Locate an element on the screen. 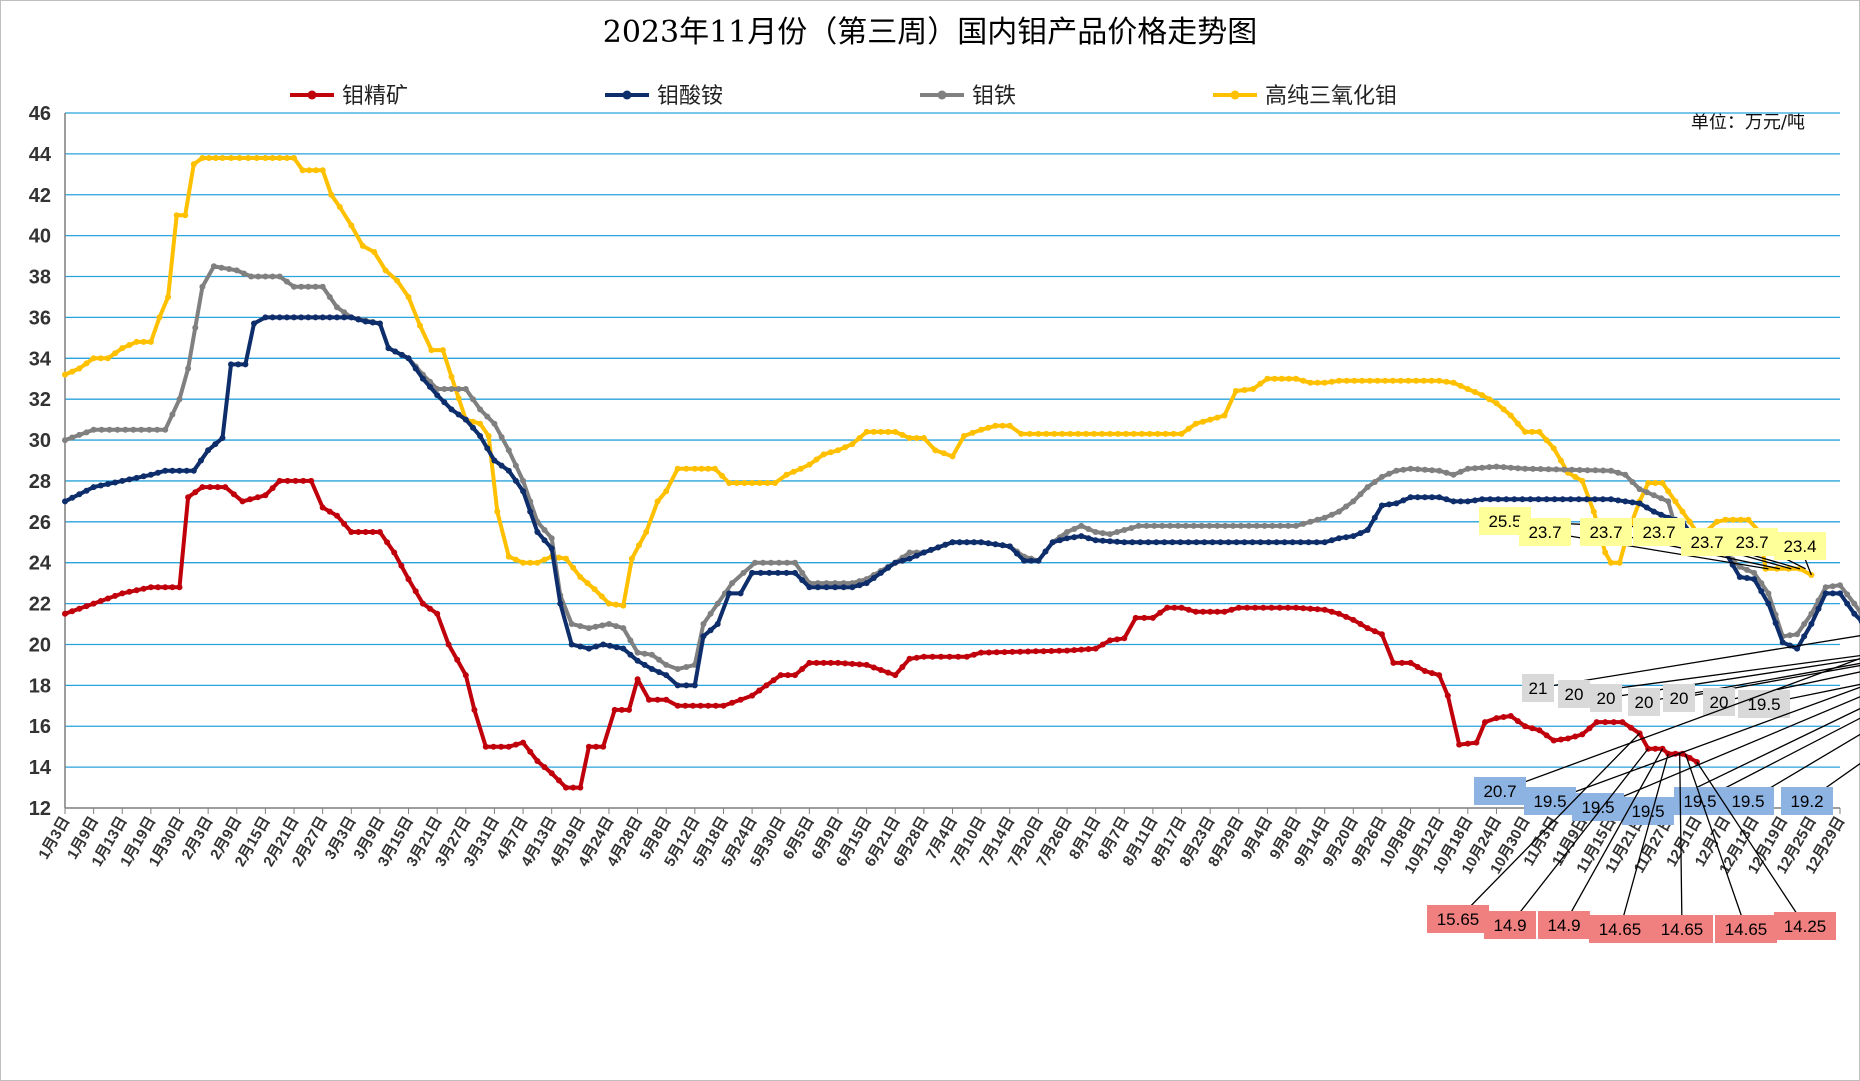 Image resolution: width=1860 pixels, height=1081 pixels. data-label: 14.25 is located at coordinates (1805, 926).